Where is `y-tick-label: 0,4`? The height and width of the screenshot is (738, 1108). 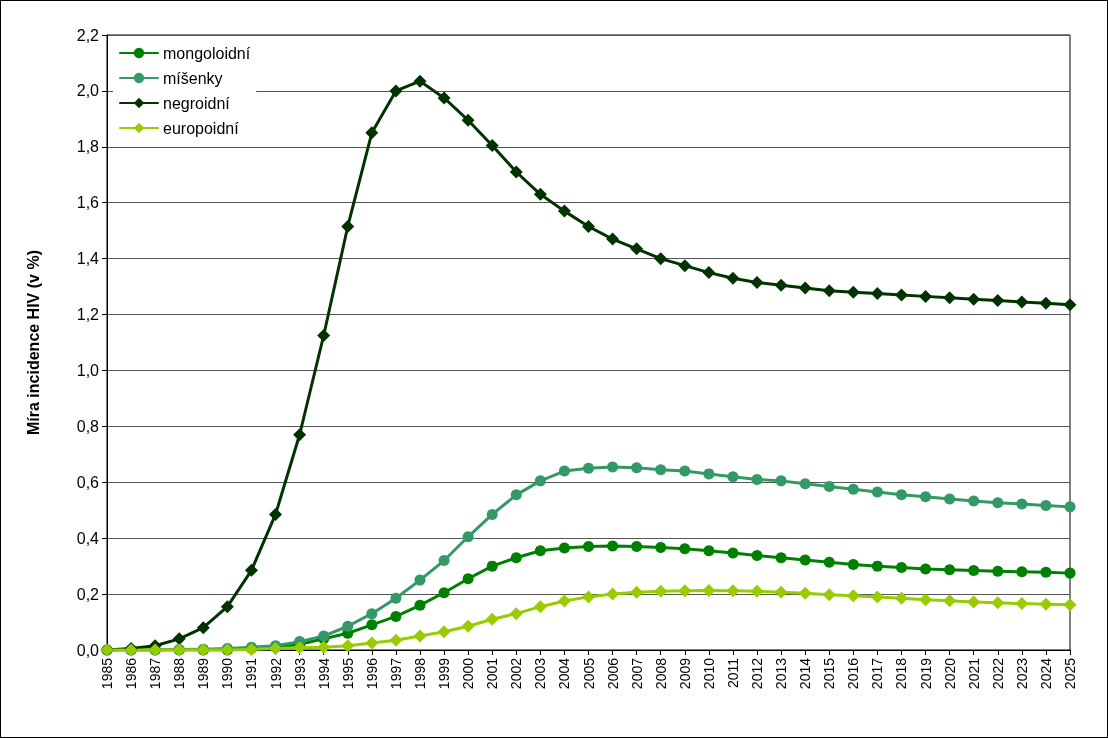 y-tick-label: 0,4 is located at coordinates (88, 538).